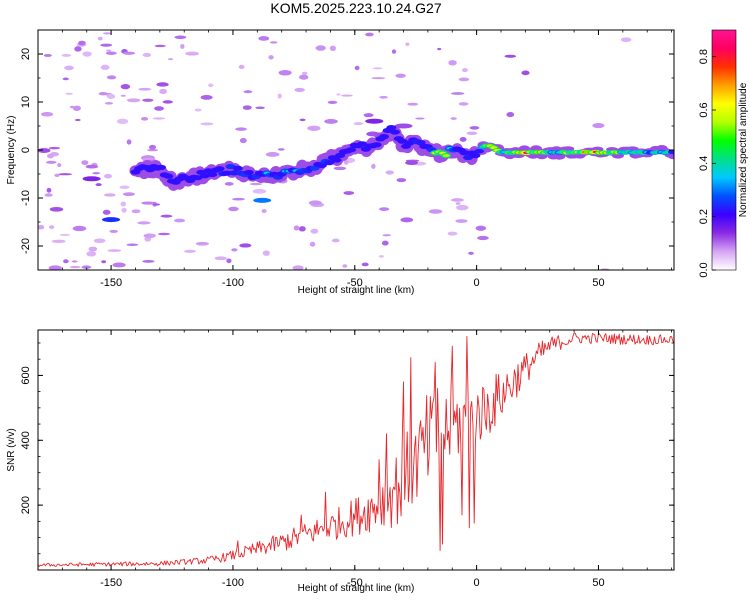 This screenshot has width=750, height=600. I want to click on secondary-blob, so click(91, 179).